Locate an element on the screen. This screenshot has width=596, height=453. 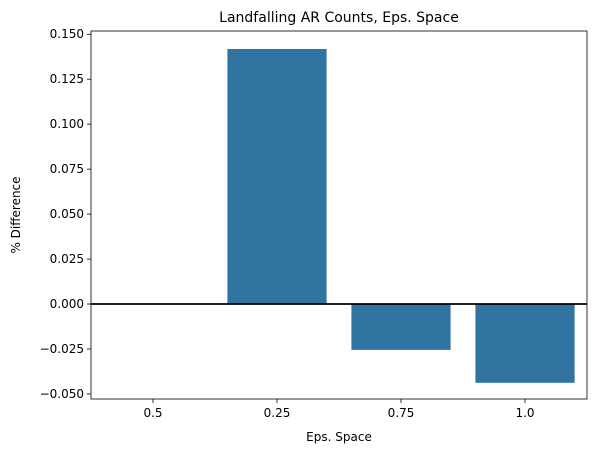
y-tick-label: 0.075 is located at coordinates (67, 169).